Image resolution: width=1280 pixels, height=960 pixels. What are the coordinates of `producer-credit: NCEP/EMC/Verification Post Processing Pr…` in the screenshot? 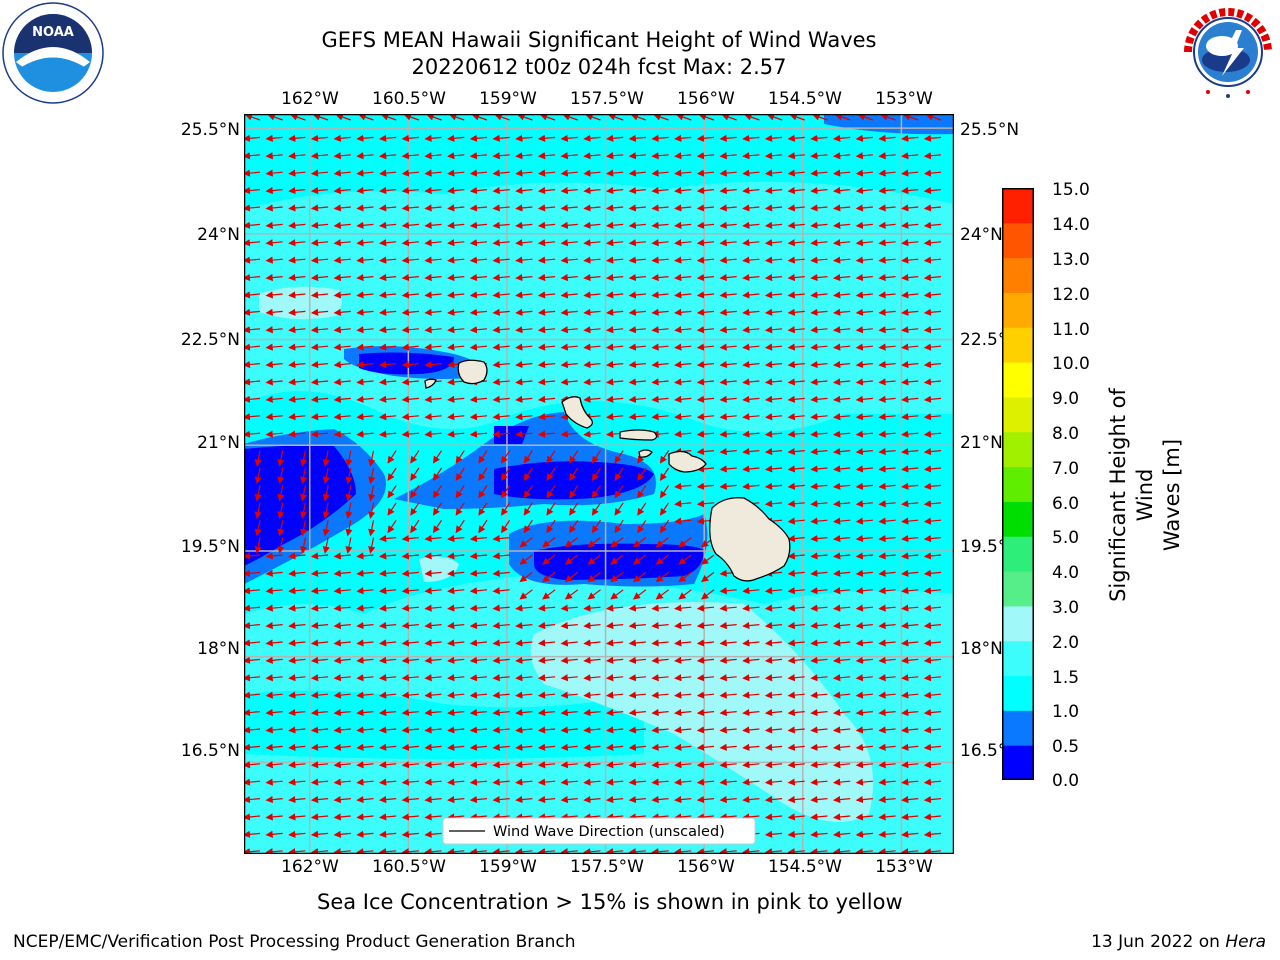 It's located at (294, 942).